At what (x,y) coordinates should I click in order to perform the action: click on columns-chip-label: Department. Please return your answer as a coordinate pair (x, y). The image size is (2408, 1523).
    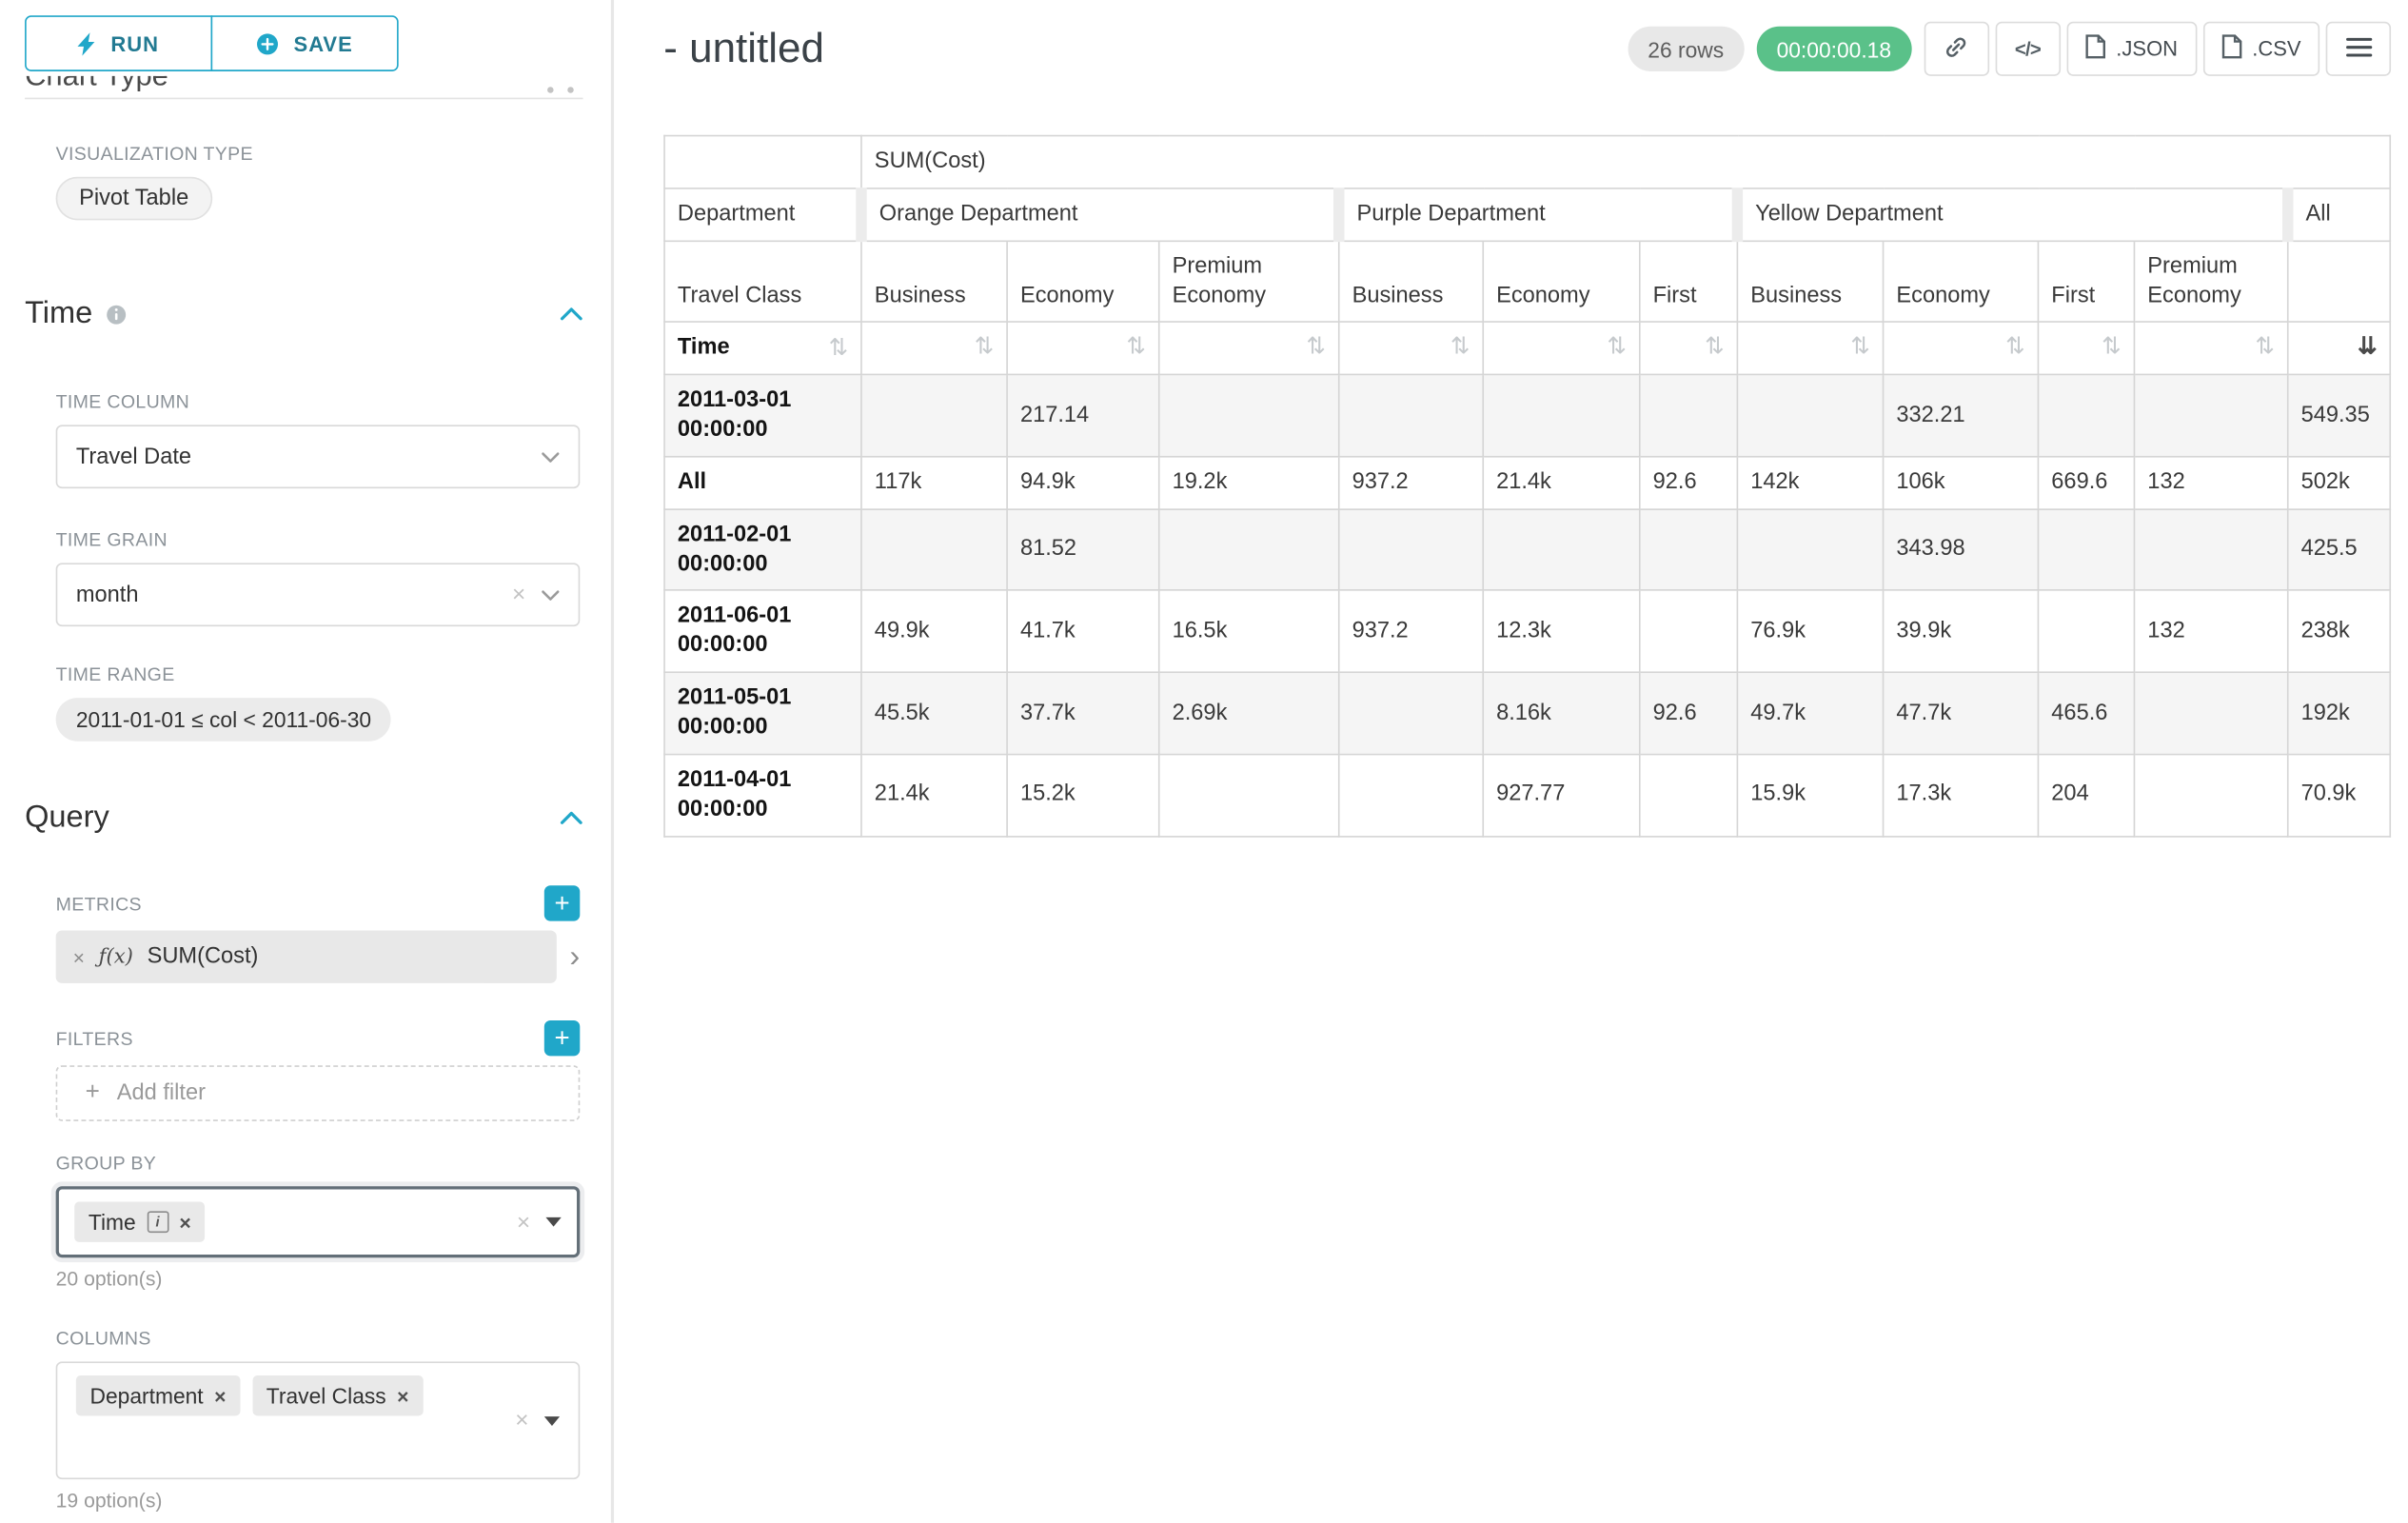
    Looking at the image, I should click on (146, 1396).